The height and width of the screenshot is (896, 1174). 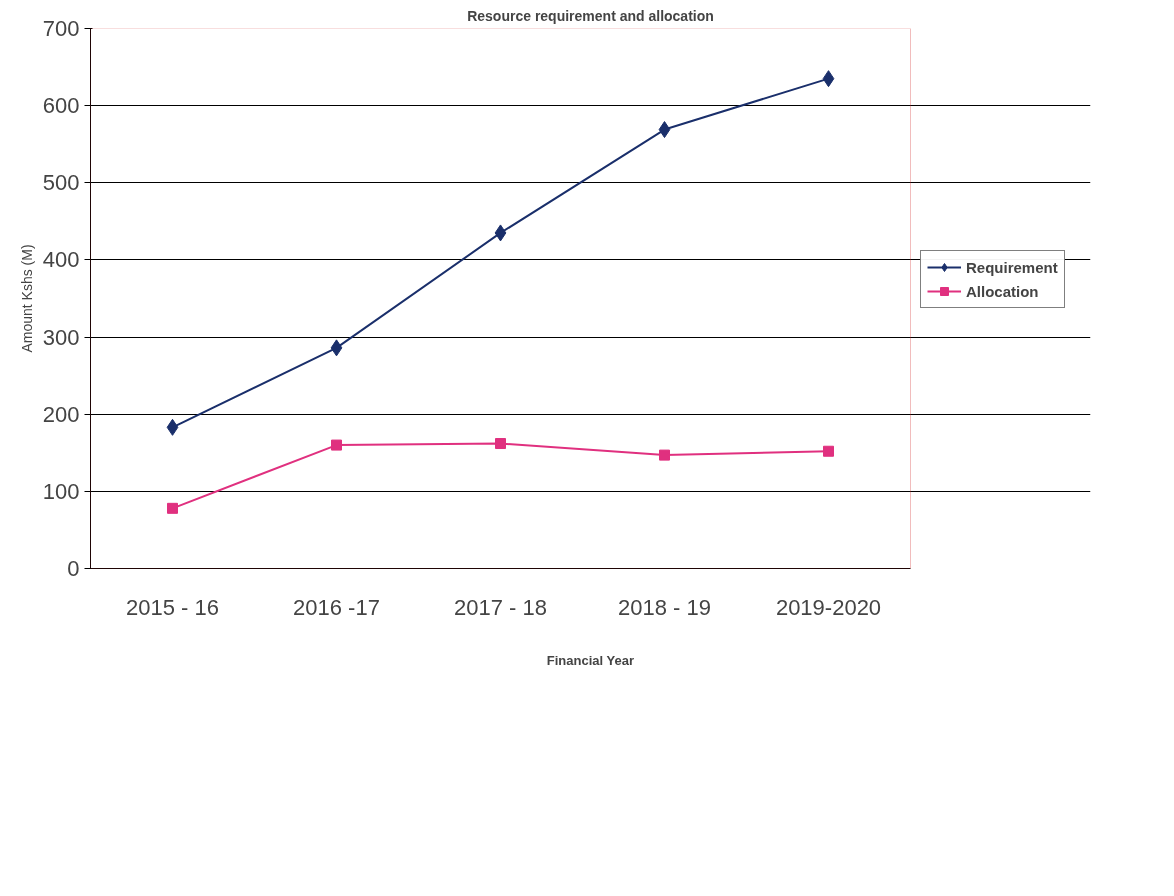 I want to click on y-tick-label: 400, so click(x=61, y=260).